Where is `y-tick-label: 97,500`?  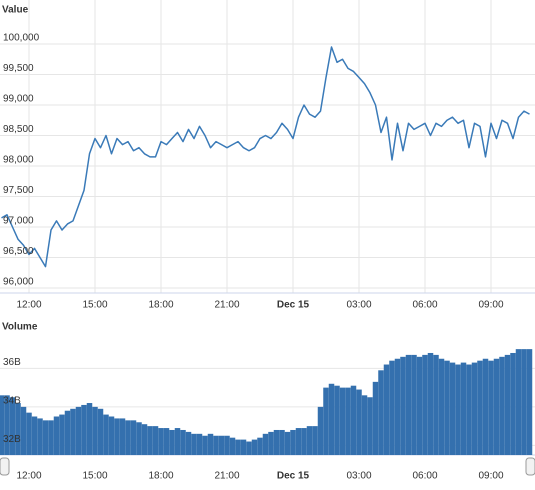
y-tick-label: 97,500 is located at coordinates (18, 190).